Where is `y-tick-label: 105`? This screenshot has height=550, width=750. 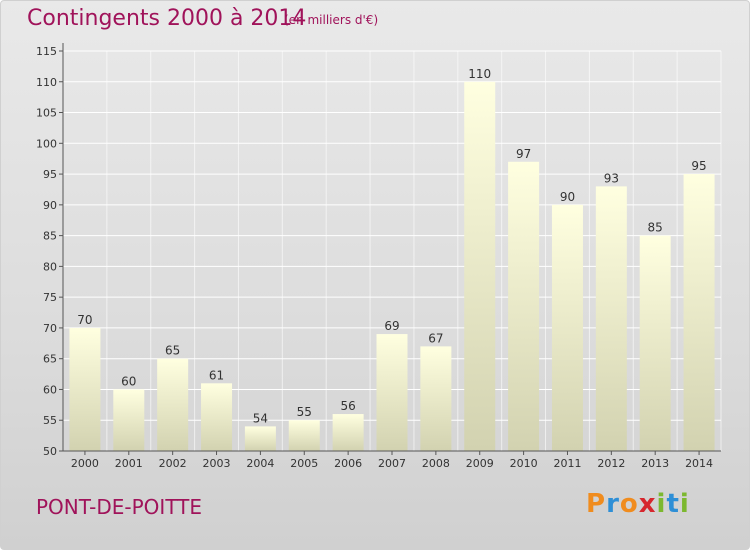
y-tick-label: 105 is located at coordinates (46, 113).